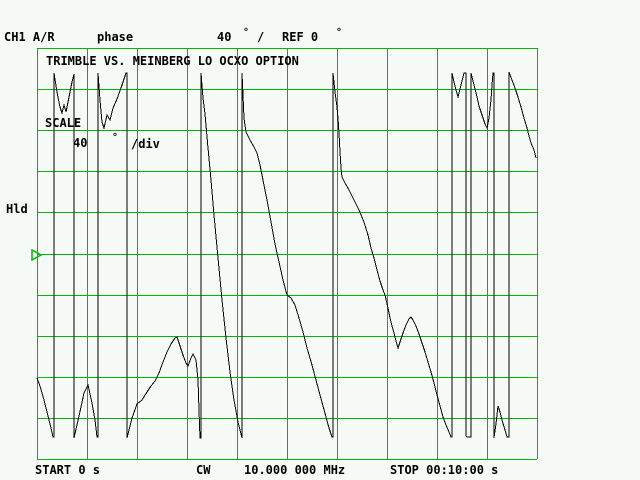 The height and width of the screenshot is (480, 640). I want to click on ref-position-marker-icon, so click(37, 255).